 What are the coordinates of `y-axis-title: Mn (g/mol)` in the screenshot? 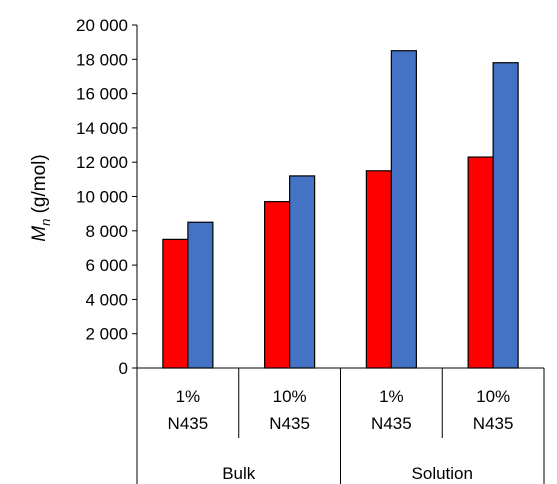 It's located at (41, 197).